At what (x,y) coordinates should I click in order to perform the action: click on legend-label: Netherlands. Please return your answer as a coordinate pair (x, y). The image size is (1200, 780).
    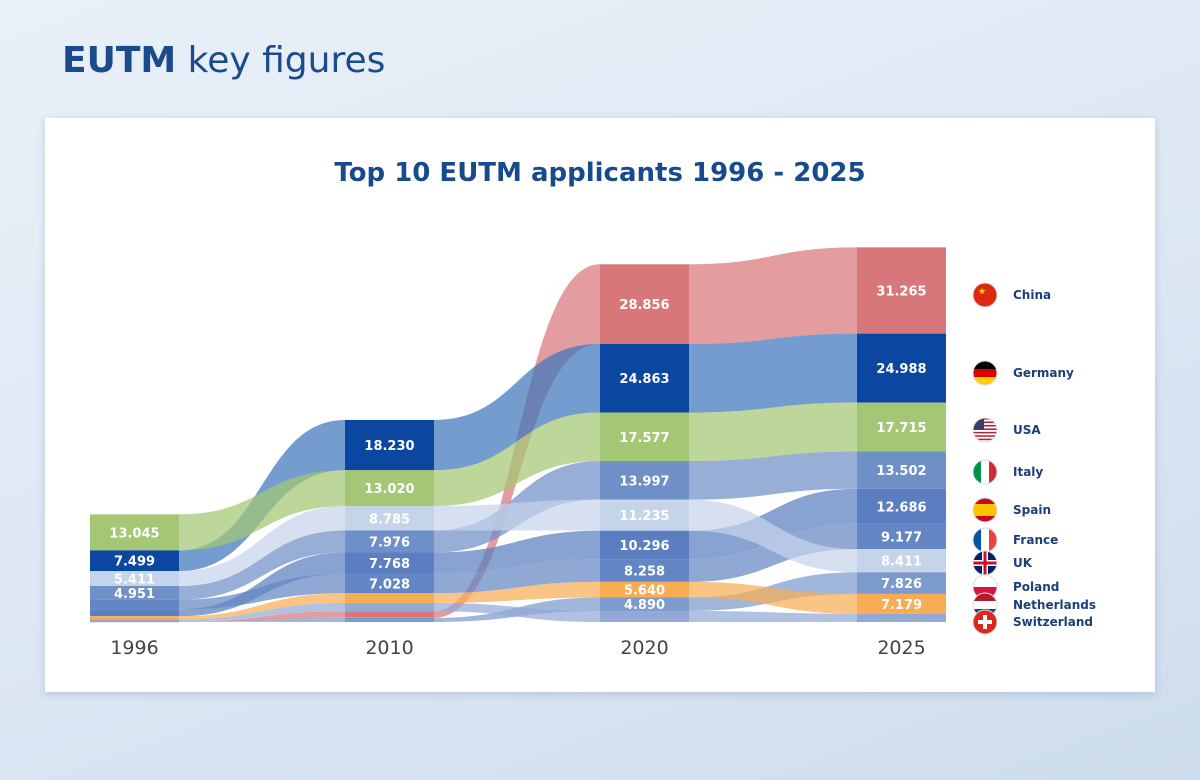
    Looking at the image, I should click on (1054, 605).